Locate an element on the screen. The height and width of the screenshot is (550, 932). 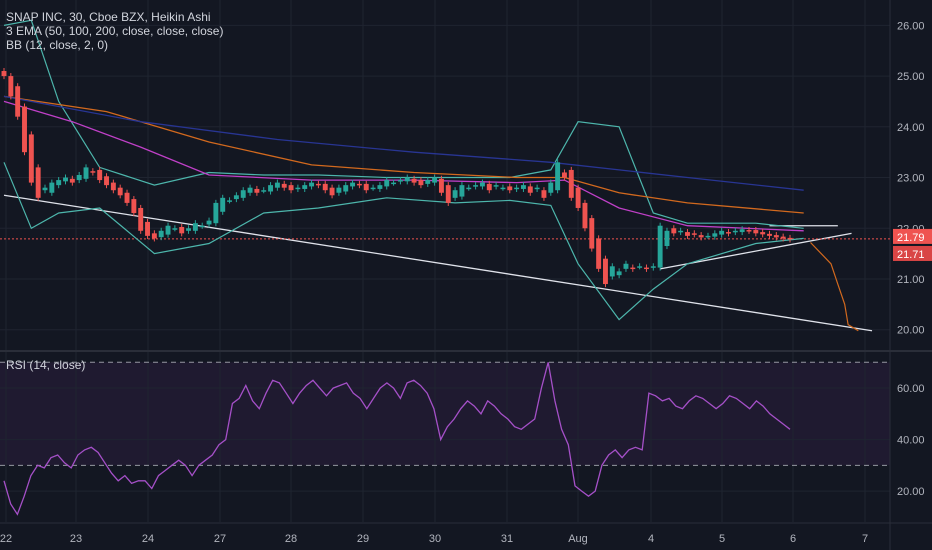
price-tick-label: 21.00 is located at coordinates (911, 280).